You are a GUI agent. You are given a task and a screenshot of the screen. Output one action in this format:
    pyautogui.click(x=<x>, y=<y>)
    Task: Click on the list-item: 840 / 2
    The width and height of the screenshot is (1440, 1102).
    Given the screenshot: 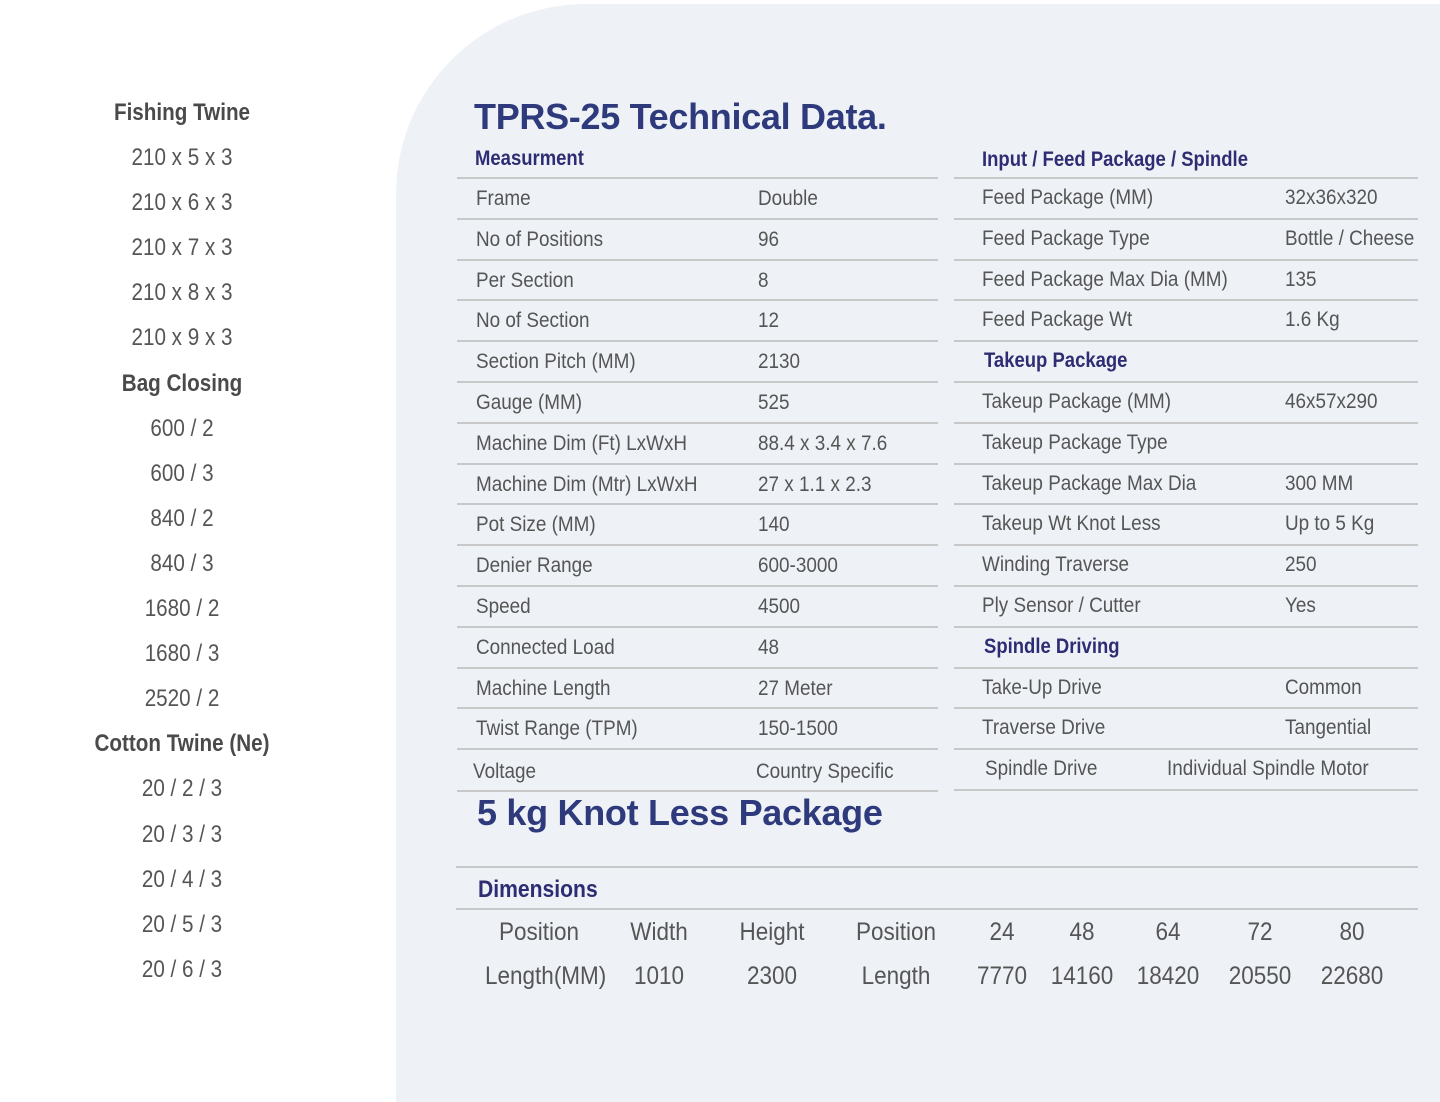 What is the action you would take?
    pyautogui.click(x=182, y=518)
    